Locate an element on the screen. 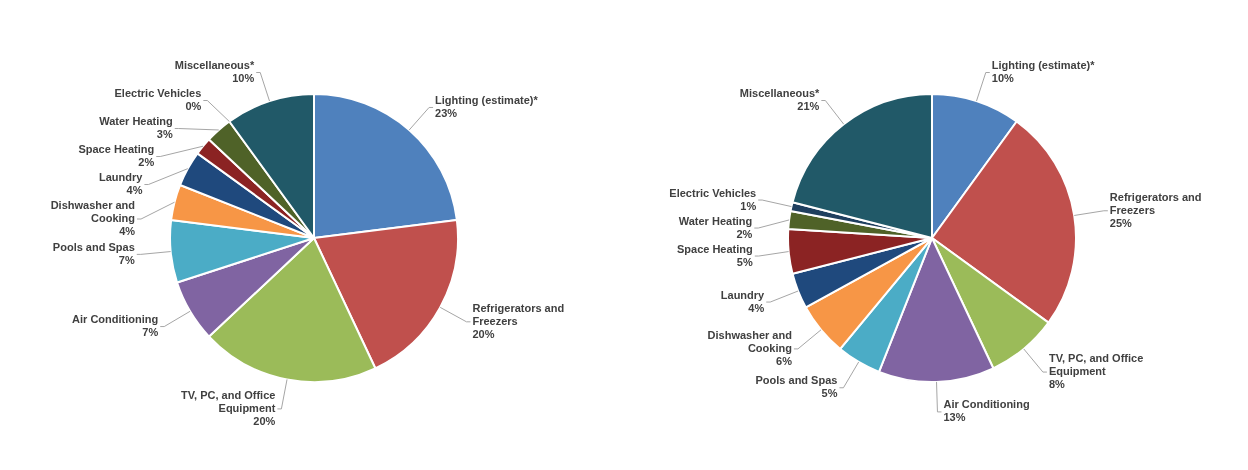 The width and height of the screenshot is (1248, 470). data-label: 25% is located at coordinates (1121, 222).